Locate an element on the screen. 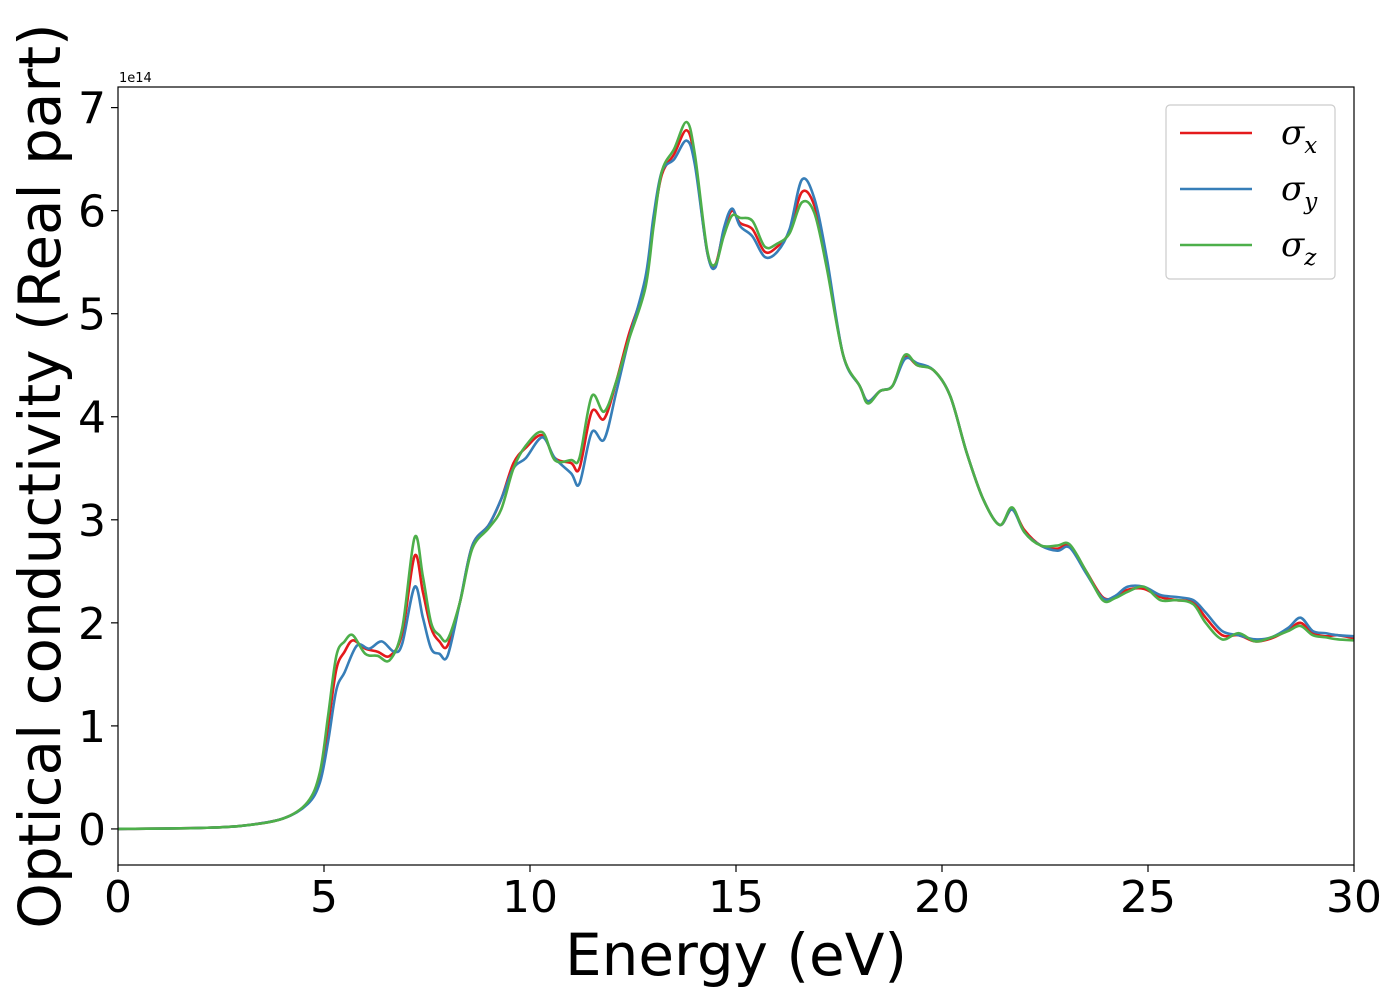  y-tick-label: 0 is located at coordinates (92, 830).